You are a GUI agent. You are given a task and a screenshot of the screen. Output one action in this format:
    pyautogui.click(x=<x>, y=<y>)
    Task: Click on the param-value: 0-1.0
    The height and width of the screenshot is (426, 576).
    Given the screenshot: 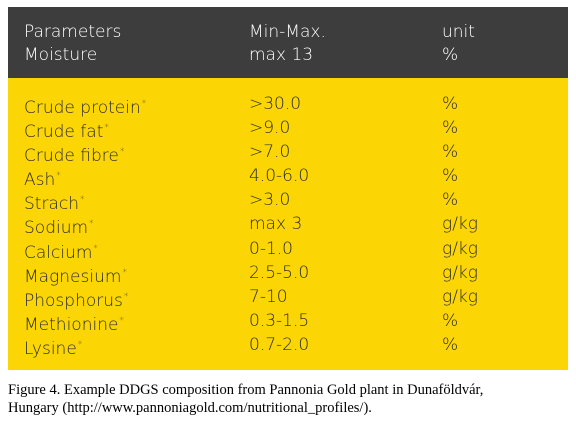 What is the action you would take?
    pyautogui.click(x=271, y=248)
    